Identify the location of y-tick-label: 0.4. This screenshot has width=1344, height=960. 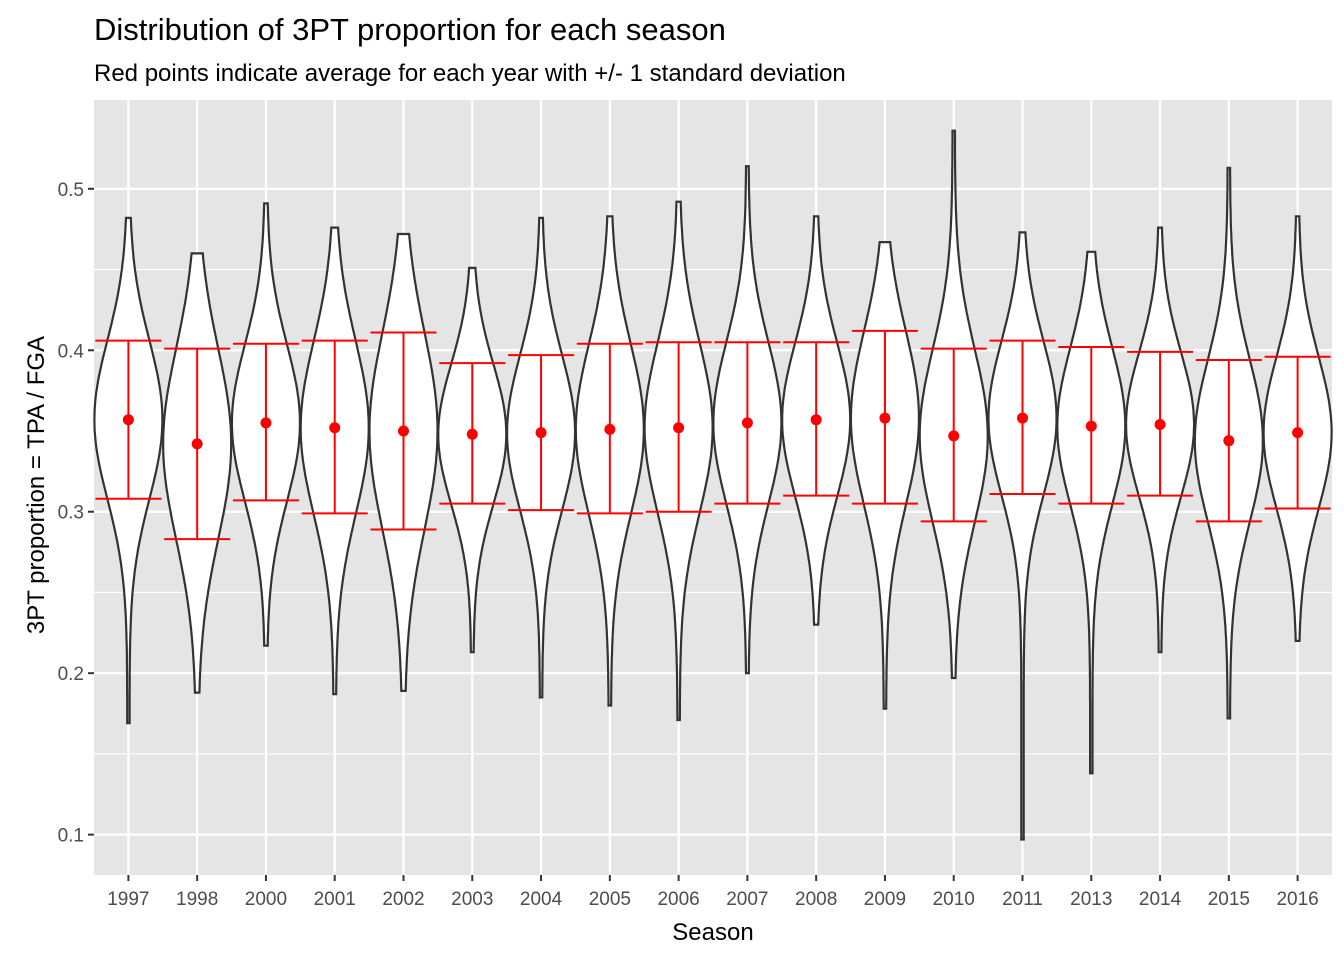
(71, 351).